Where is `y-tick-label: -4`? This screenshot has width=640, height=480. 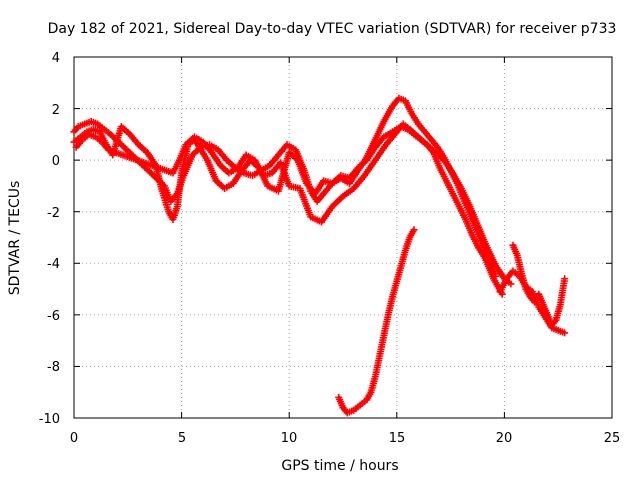
y-tick-label: -4 is located at coordinates (53, 264).